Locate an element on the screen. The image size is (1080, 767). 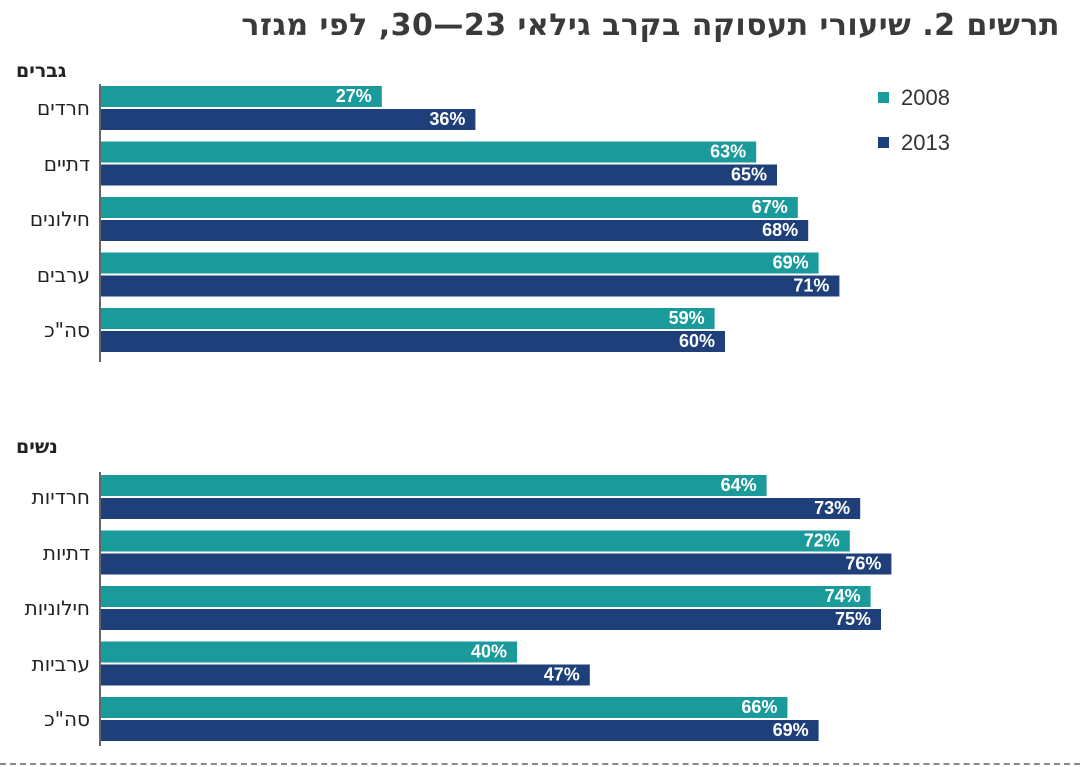
bar-value-label: 73% is located at coordinates (832, 508).